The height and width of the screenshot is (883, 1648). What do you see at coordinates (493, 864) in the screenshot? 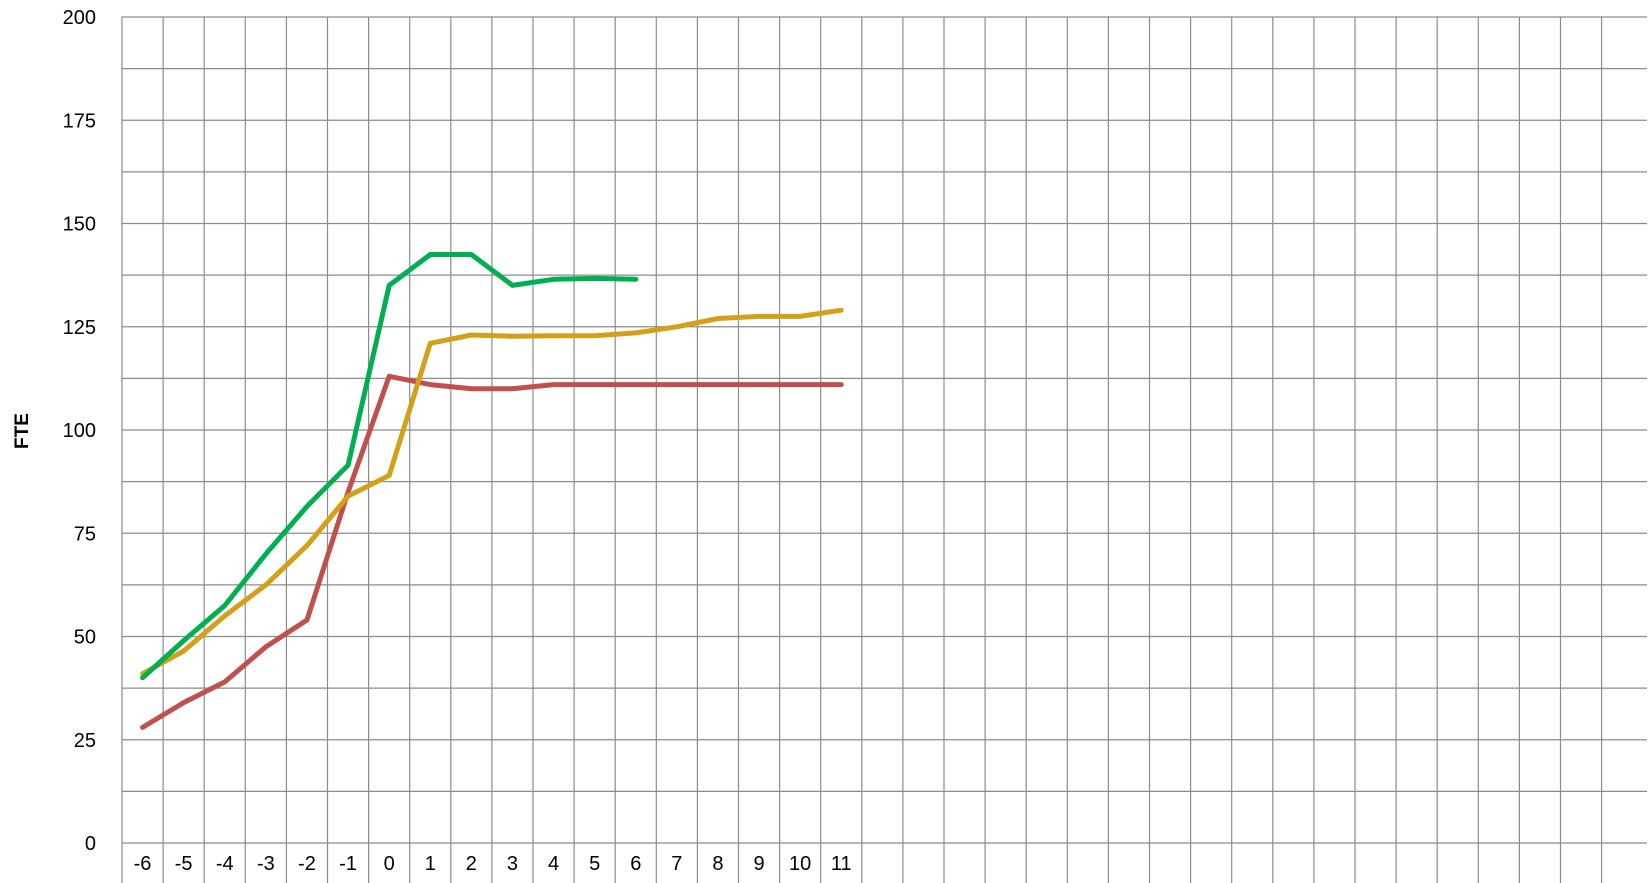
I see `x-axis-ticks: -6 -5 -4 -3 -2 -1 0 1 2 3 4 5 6 7 8 9 10 11` at bounding box center [493, 864].